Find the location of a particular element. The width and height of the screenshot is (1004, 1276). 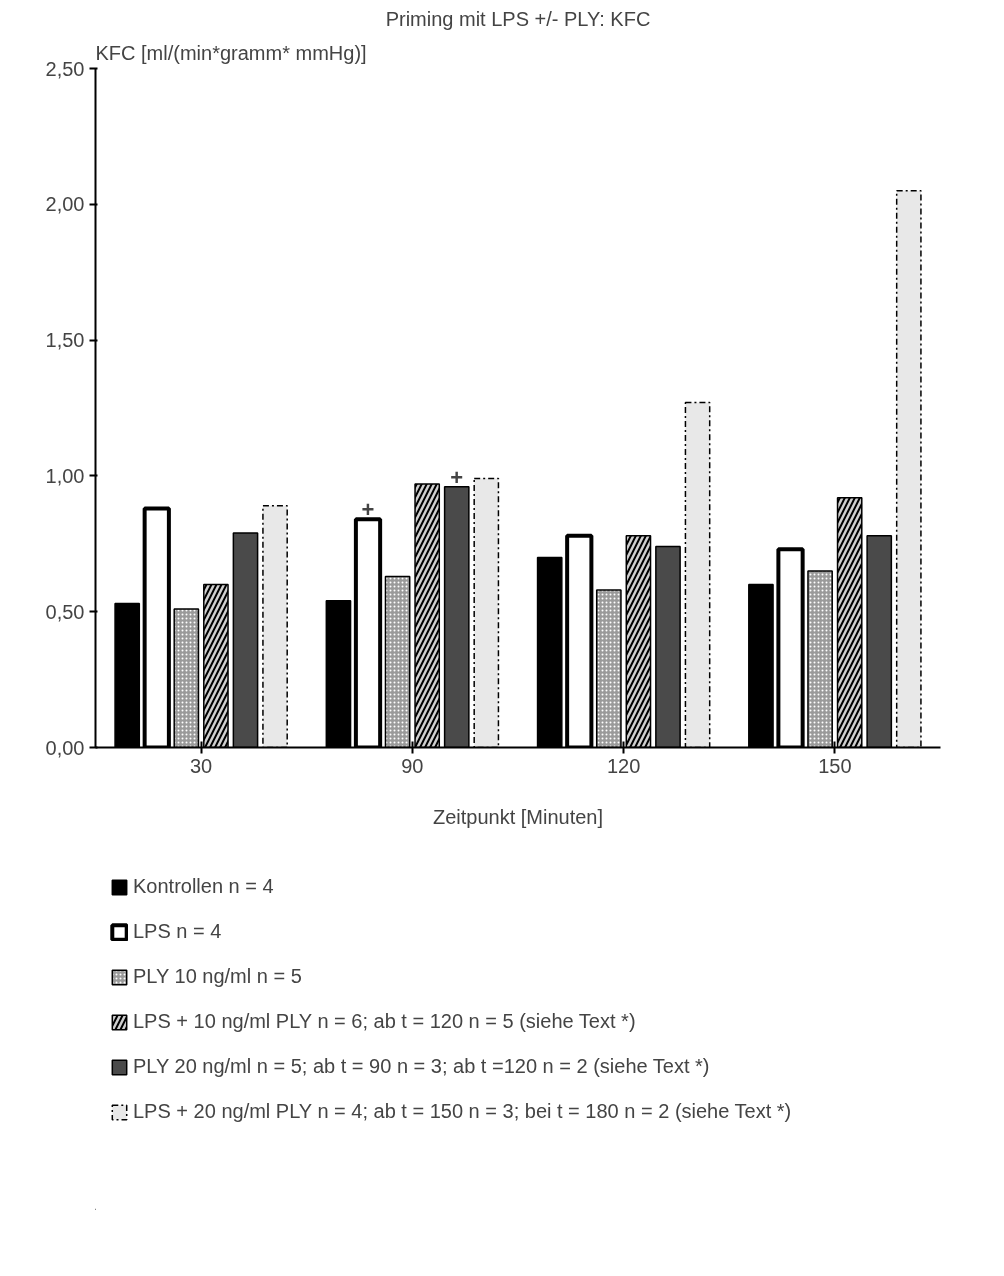

legend-label: PLY 10 ng/ml n = 5 is located at coordinates (217, 976).